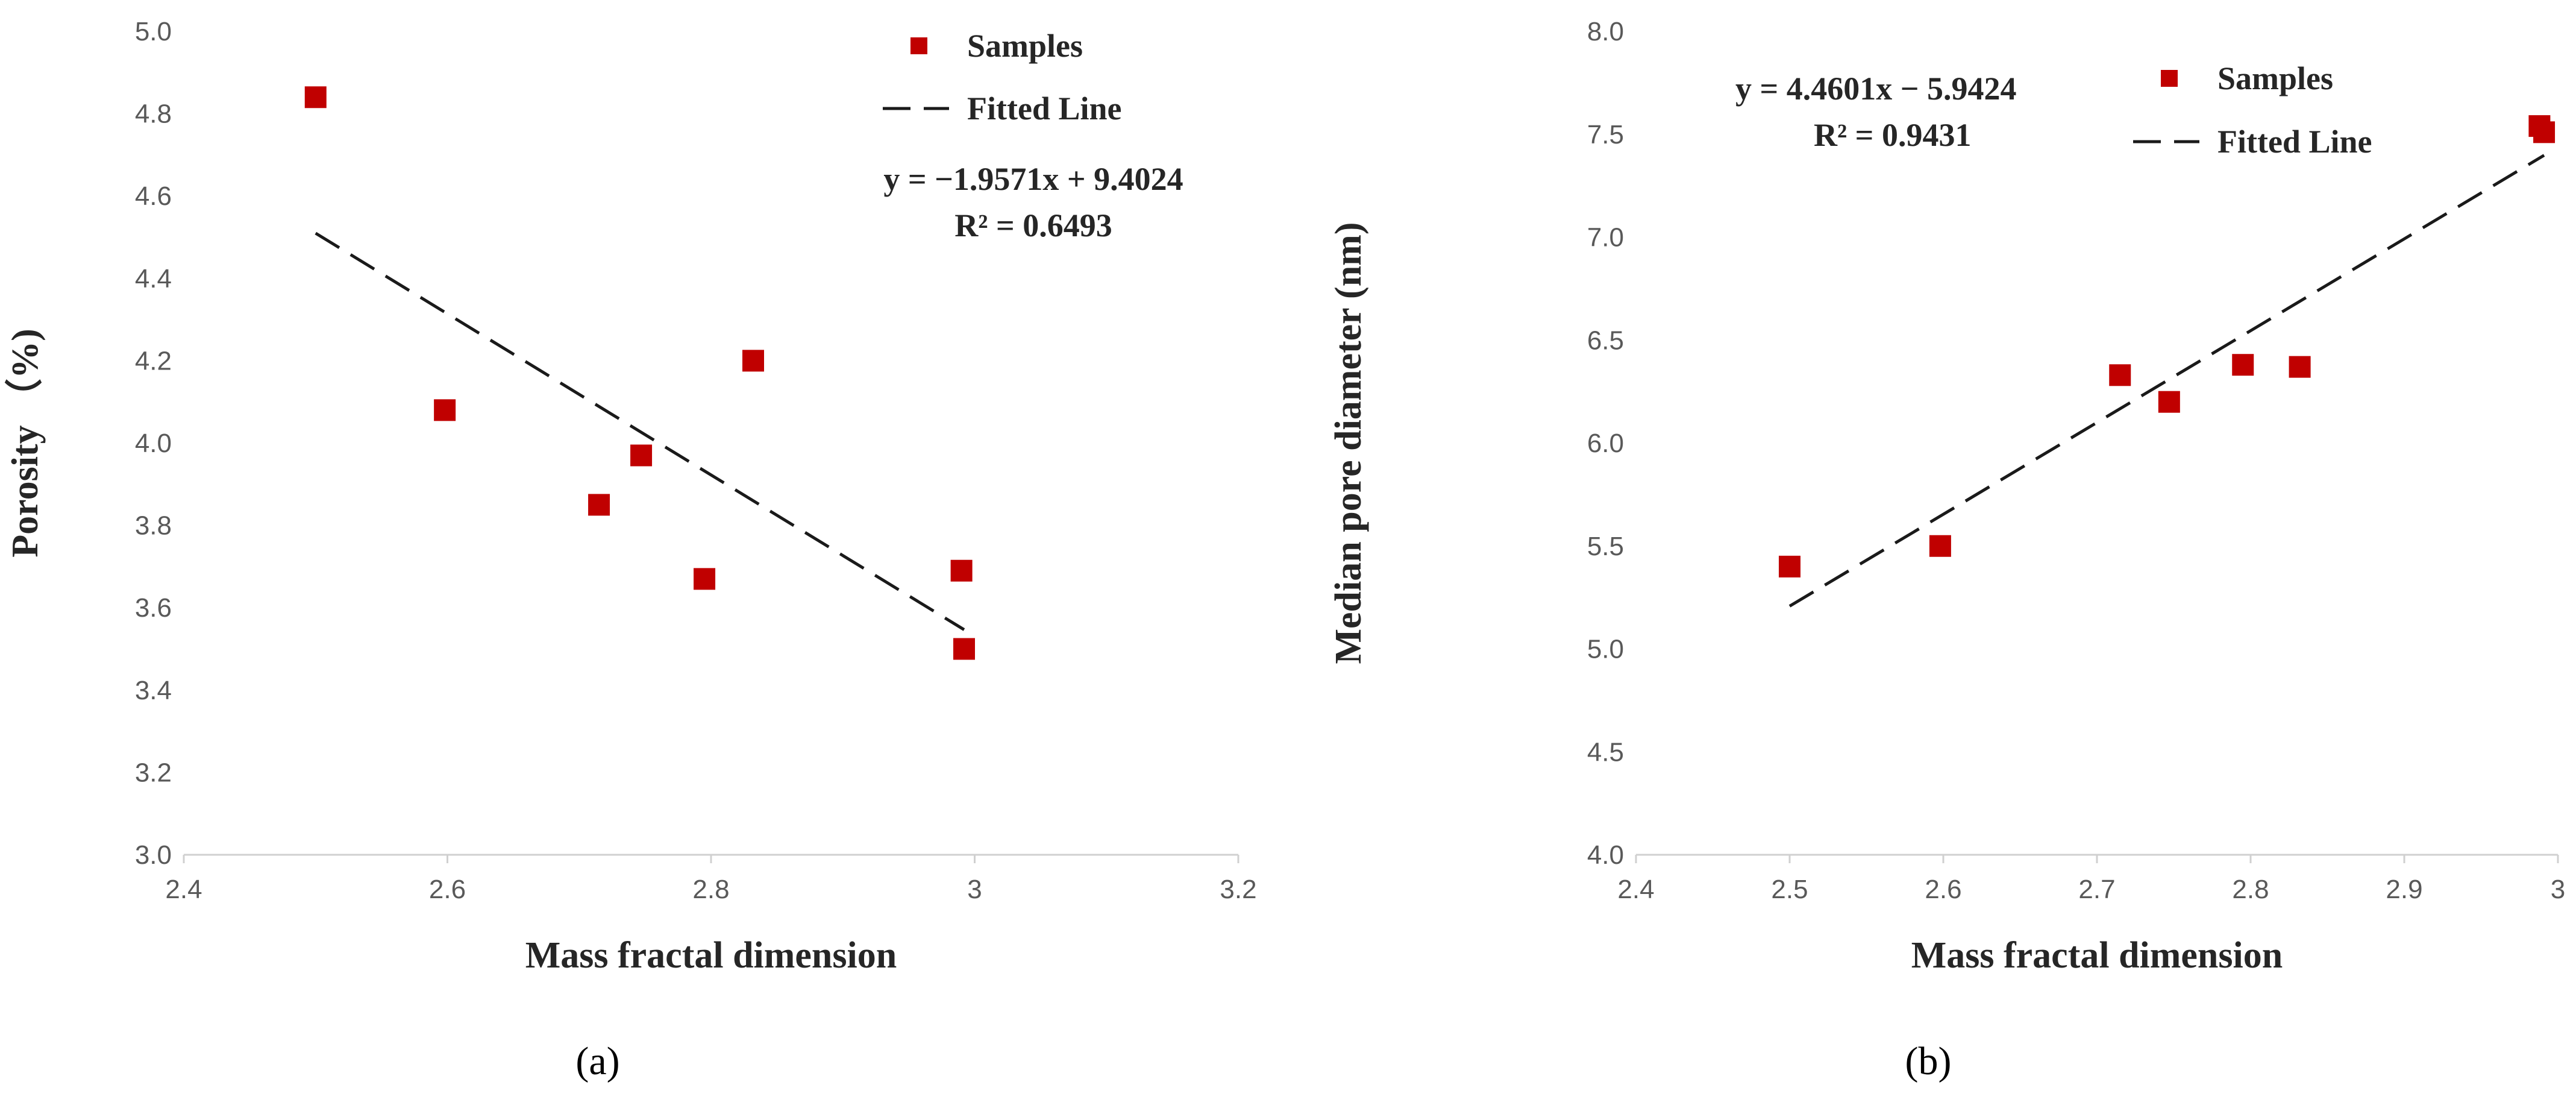 The image size is (2576, 1117). Describe the element at coordinates (153, 772) in the screenshot. I see `panel-a-y-tick-label: 3.2` at that location.